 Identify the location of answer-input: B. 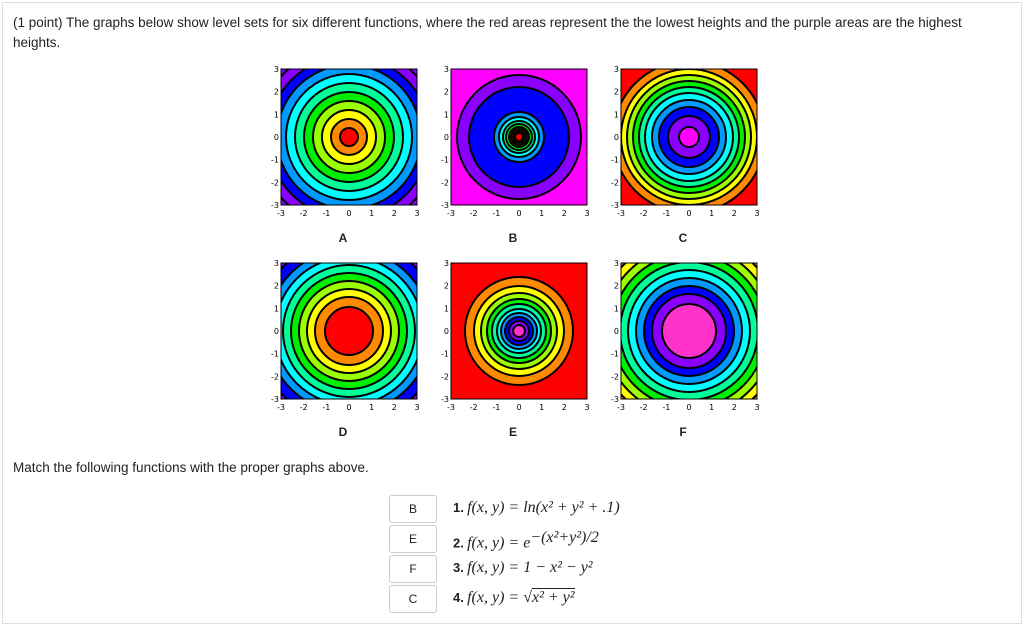
(413, 509).